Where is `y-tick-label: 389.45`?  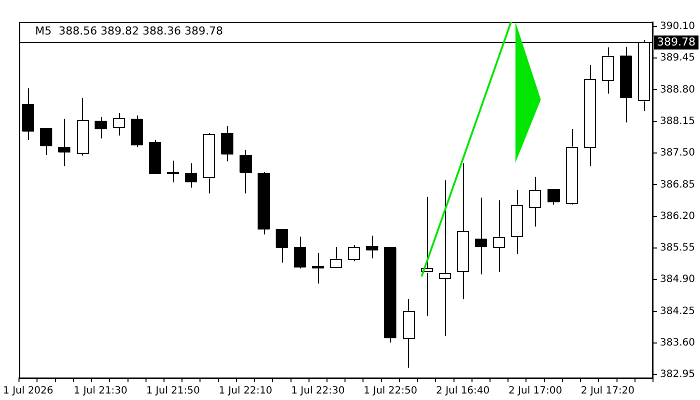 y-tick-label: 389.45 is located at coordinates (678, 58).